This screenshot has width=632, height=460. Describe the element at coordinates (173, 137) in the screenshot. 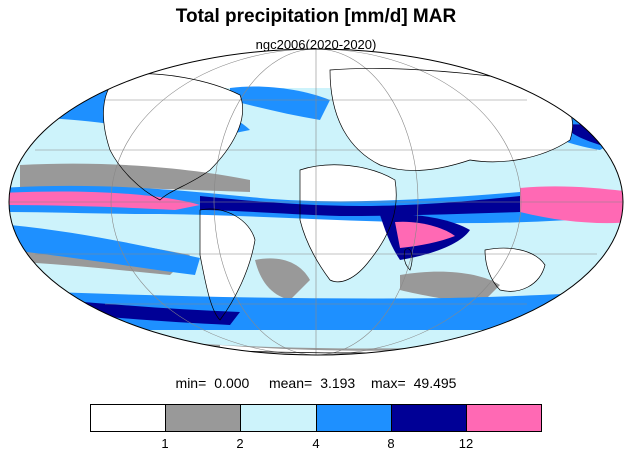

I see `coast-north-america` at that location.